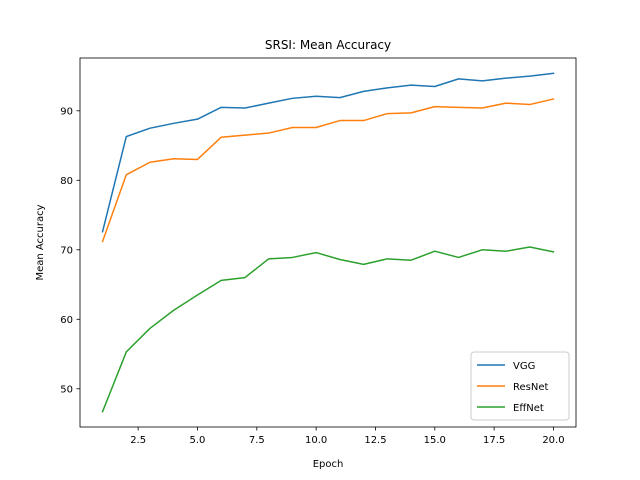 Image resolution: width=640 pixels, height=480 pixels. Describe the element at coordinates (66, 111) in the screenshot. I see `y-tick-label: 90` at that location.